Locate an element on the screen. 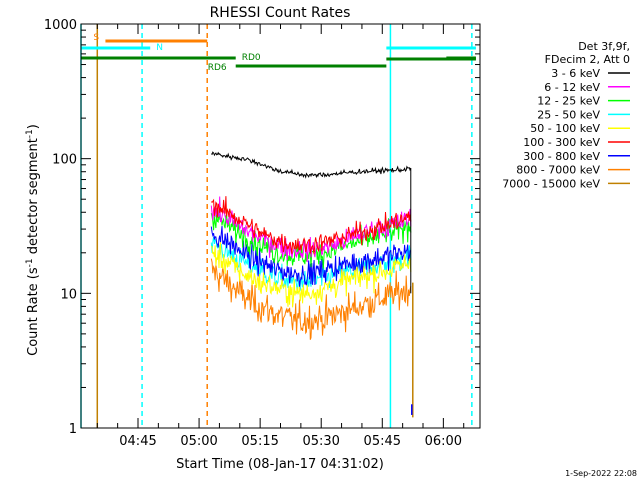 The image size is (640, 480). attenuator-label-1: N is located at coordinates (159, 48).